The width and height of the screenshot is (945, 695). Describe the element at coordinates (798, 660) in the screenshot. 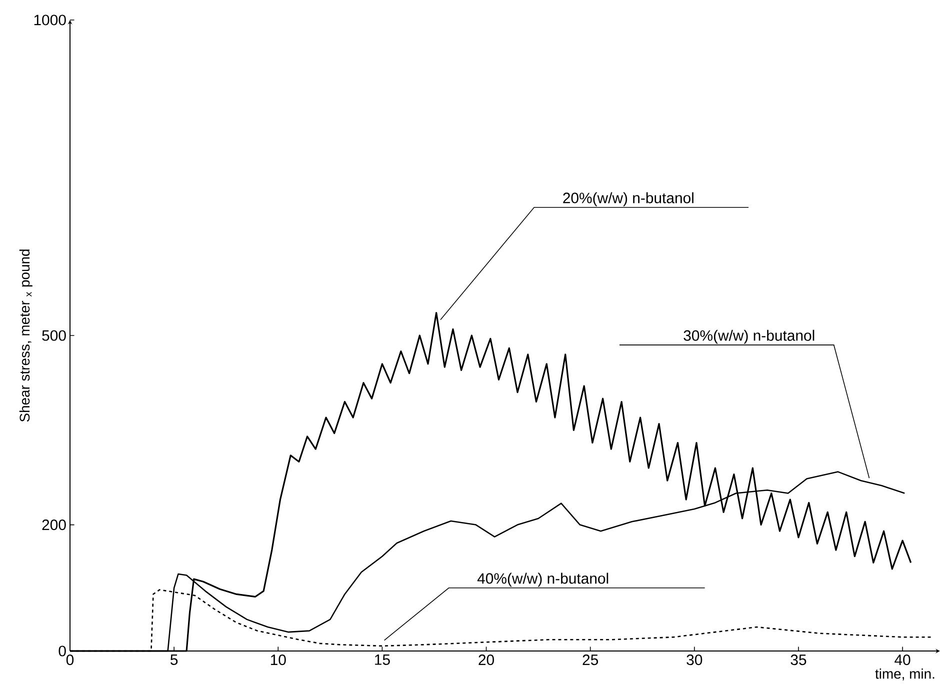

I see `x-tick-label: 35` at that location.